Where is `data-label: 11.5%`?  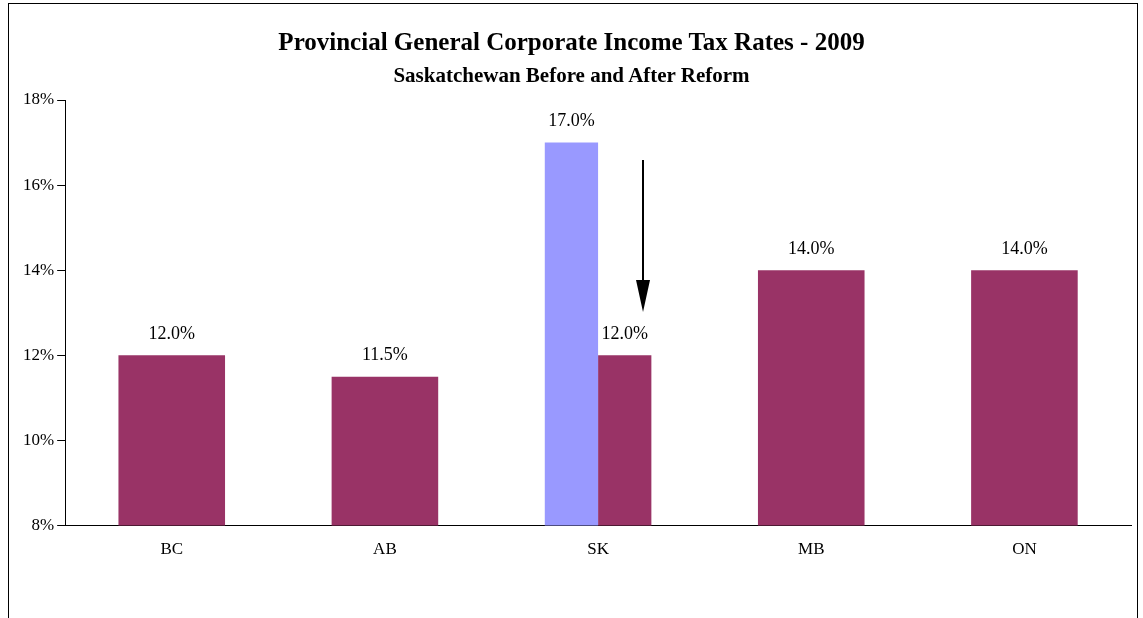 data-label: 11.5% is located at coordinates (385, 354).